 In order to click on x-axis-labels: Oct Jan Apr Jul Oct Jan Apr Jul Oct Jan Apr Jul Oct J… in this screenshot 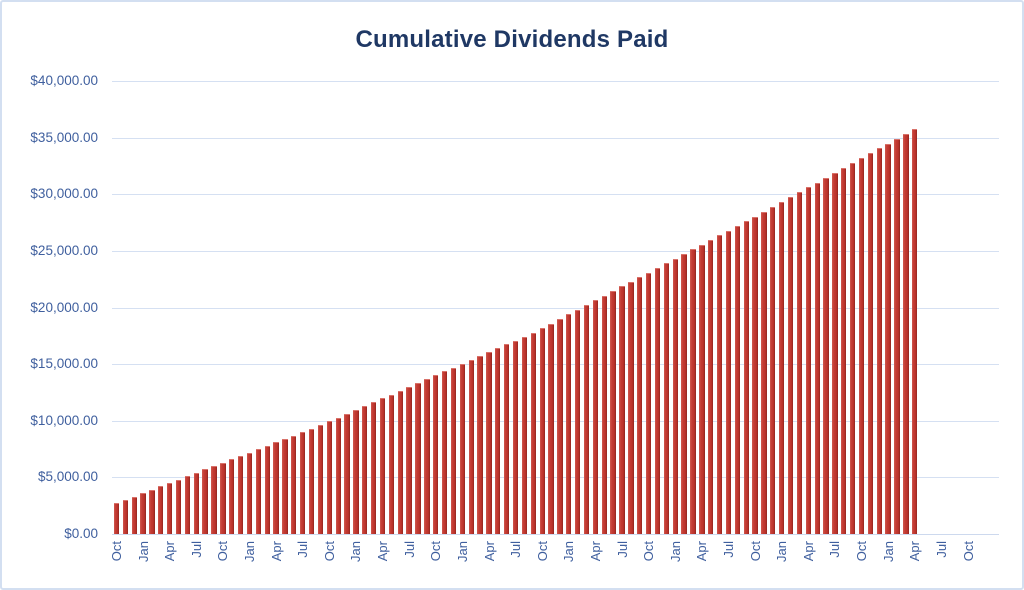, I will do `click(553, 563)`.